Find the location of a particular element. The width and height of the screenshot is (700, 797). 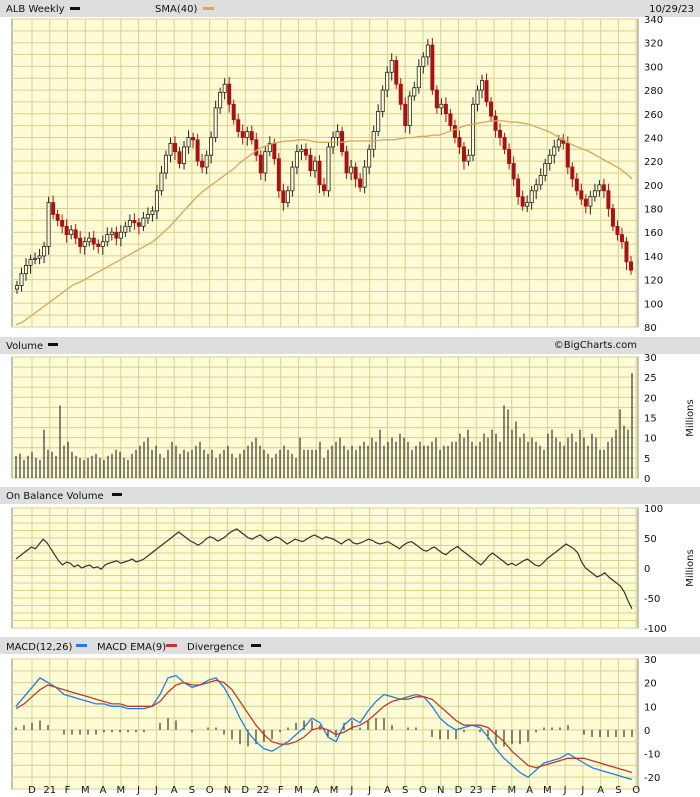

y-tick-label: 15 is located at coordinates (650, 419).